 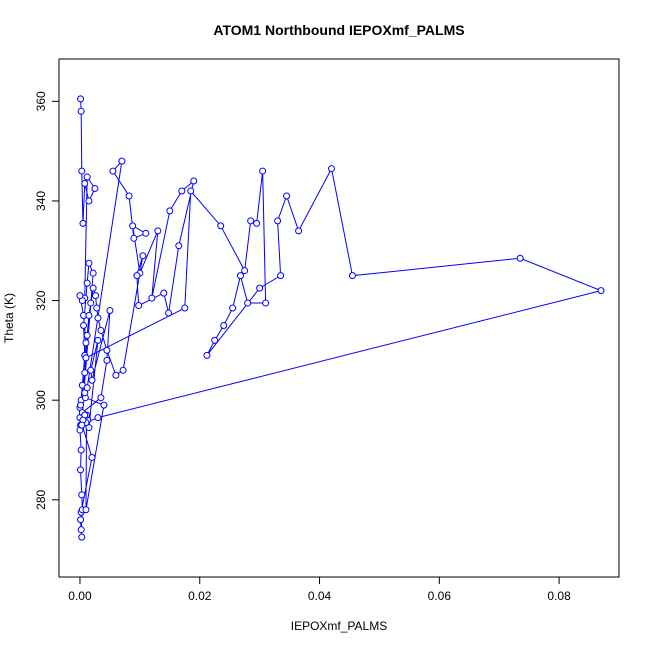 What do you see at coordinates (41, 499) in the screenshot?
I see `y-tick-label: 280` at bounding box center [41, 499].